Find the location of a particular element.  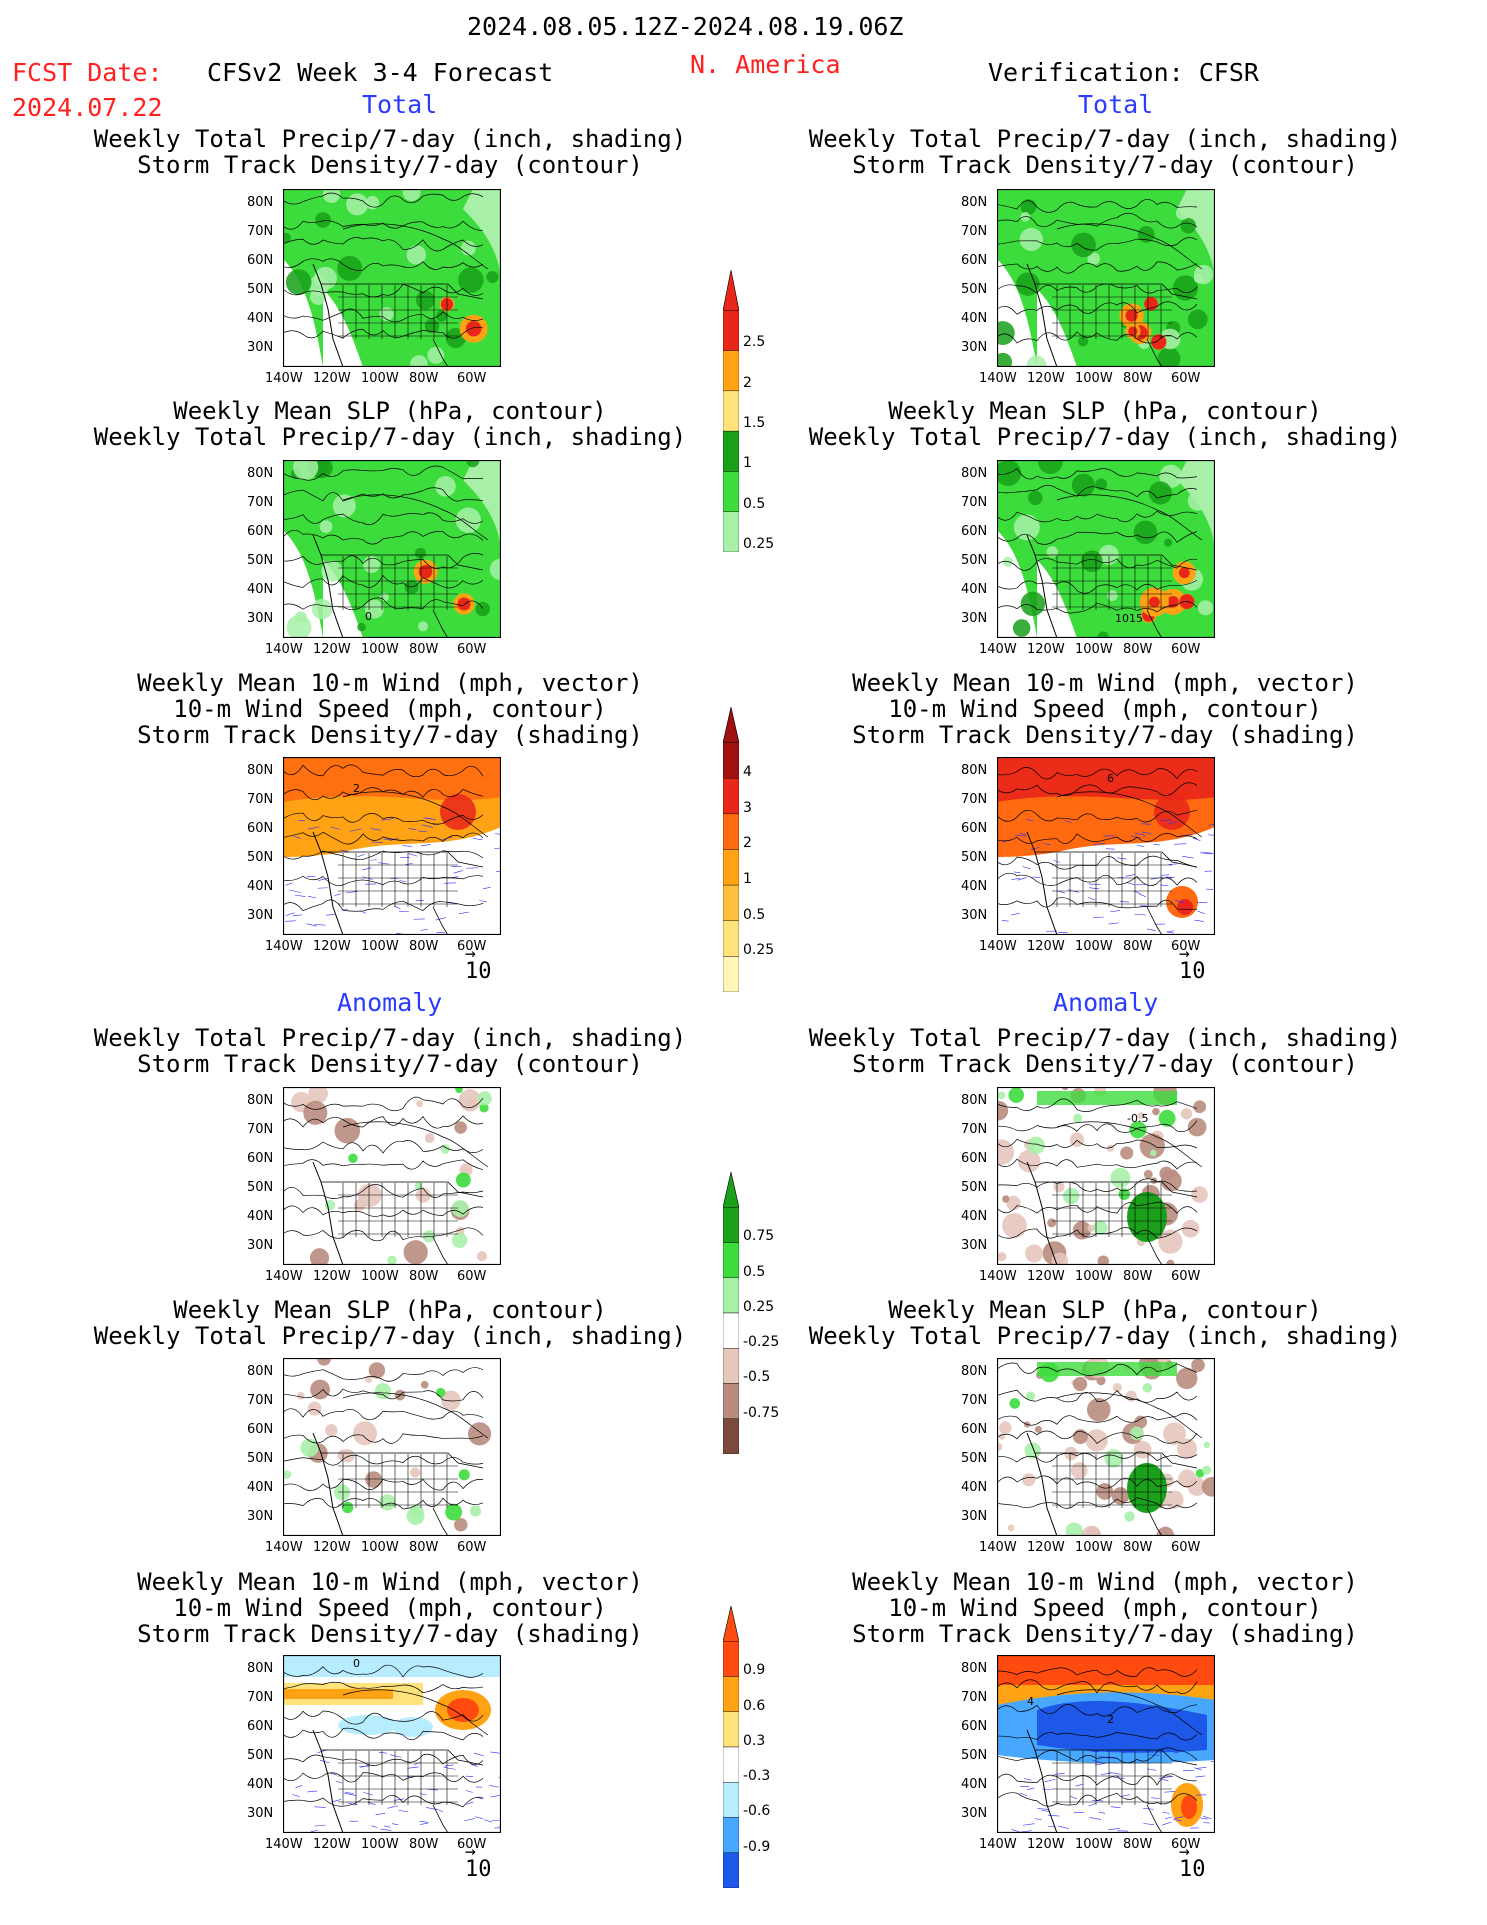

contour-label: 0 is located at coordinates (368, 616).